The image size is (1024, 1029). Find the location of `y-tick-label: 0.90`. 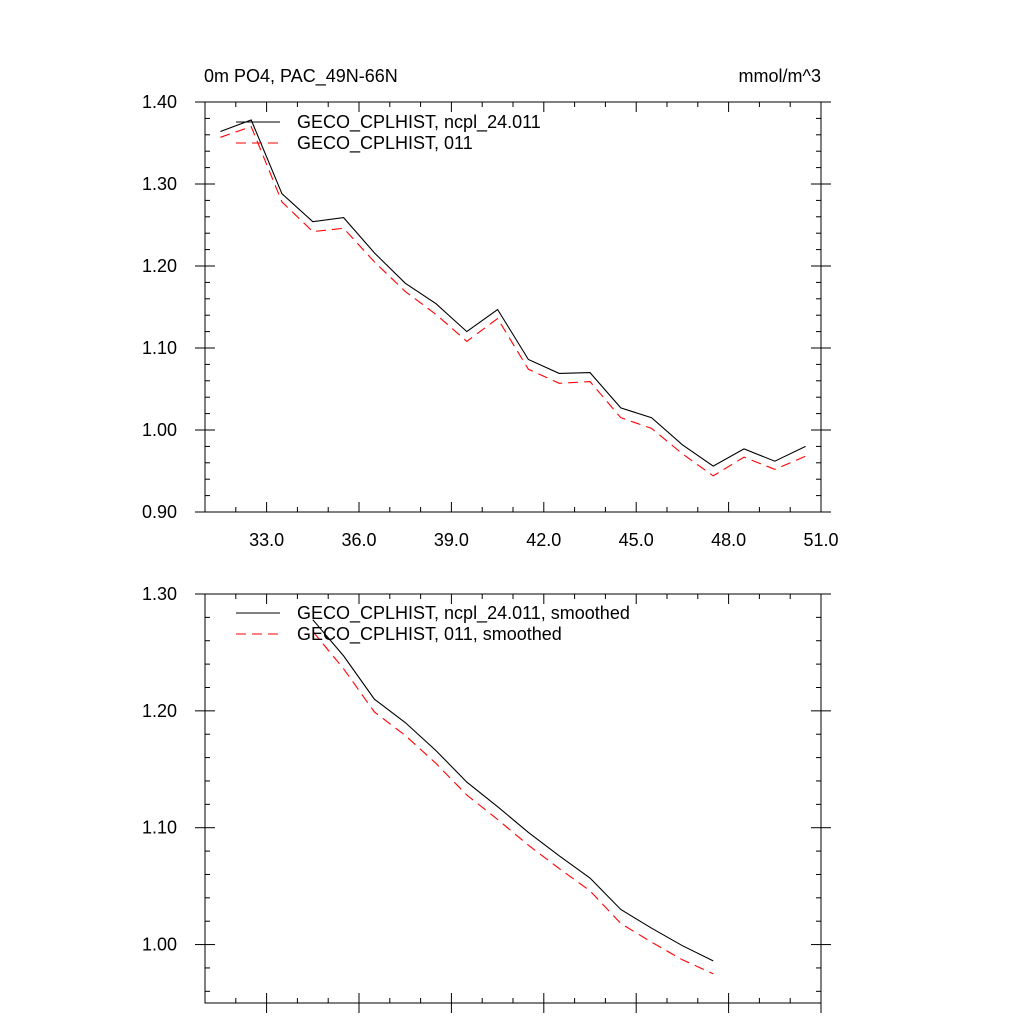

y-tick-label: 0.90 is located at coordinates (159, 512).